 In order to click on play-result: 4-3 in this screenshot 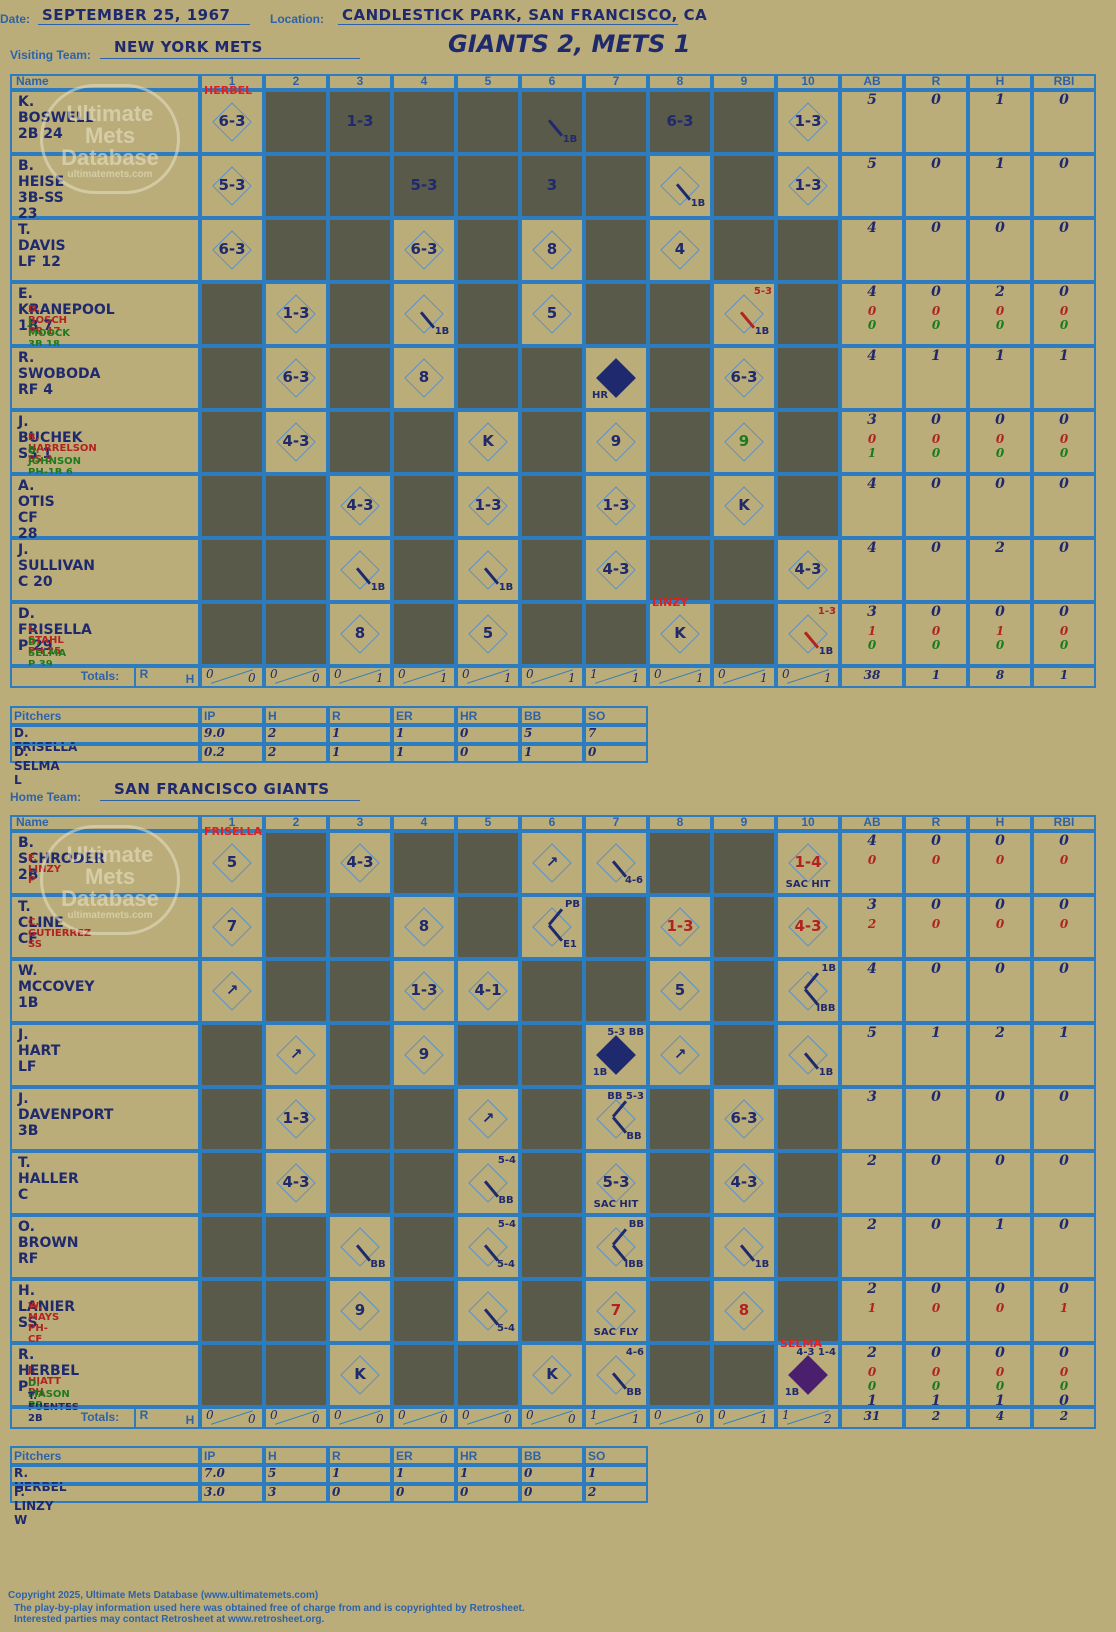, I will do `click(360, 505)`.